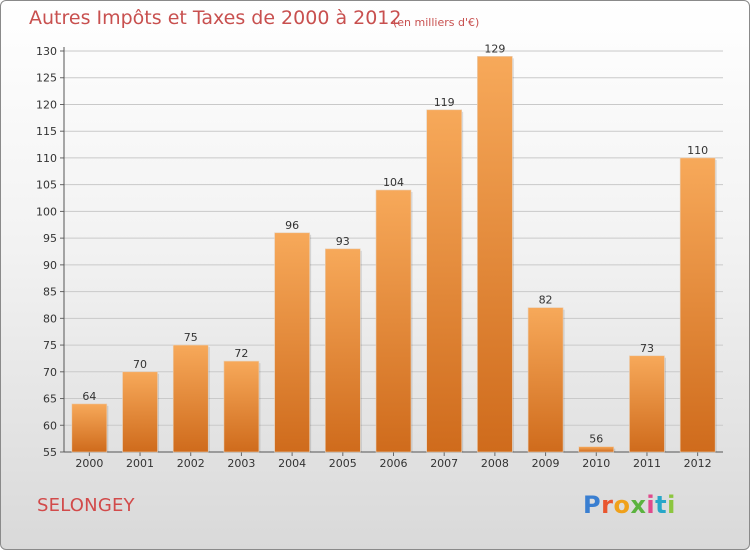  What do you see at coordinates (444, 102) in the screenshot?
I see `value-label: 119` at bounding box center [444, 102].